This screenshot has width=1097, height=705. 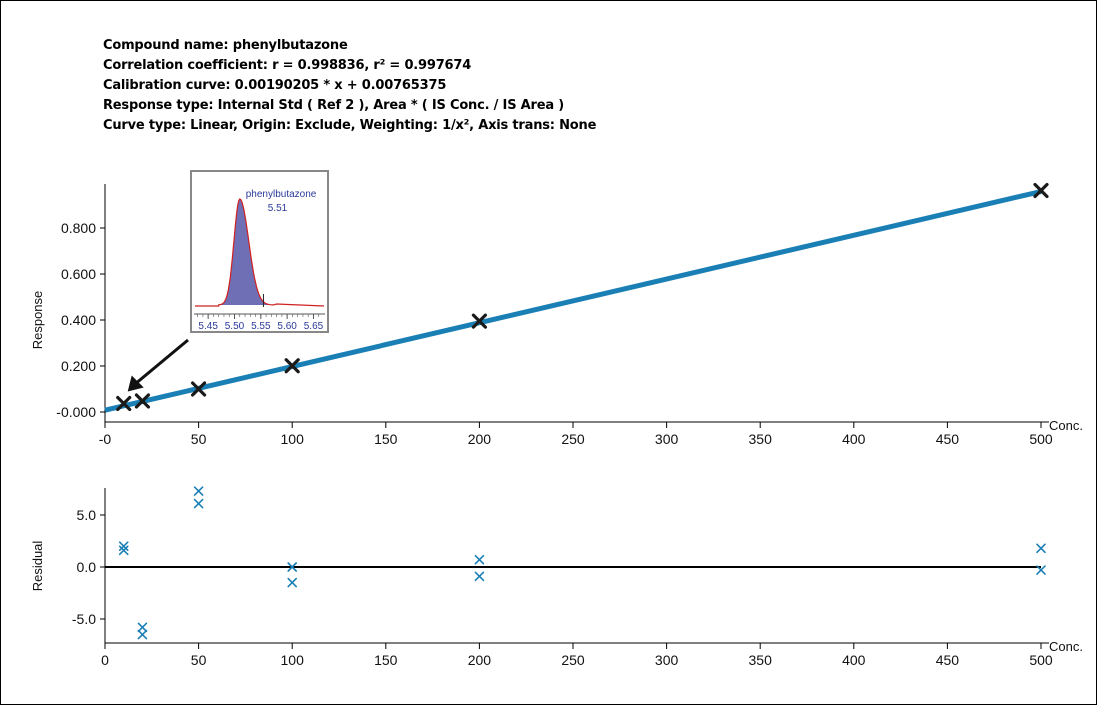 What do you see at coordinates (480, 439) in the screenshot?
I see `calibration-x-tick-label: 200` at bounding box center [480, 439].